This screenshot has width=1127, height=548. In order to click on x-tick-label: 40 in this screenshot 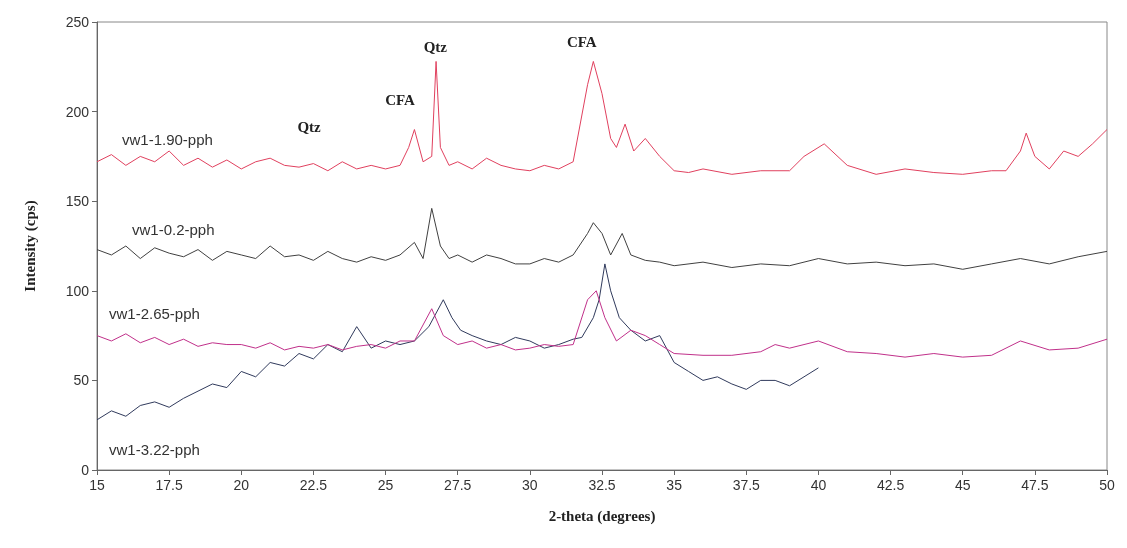, I will do `click(818, 485)`.